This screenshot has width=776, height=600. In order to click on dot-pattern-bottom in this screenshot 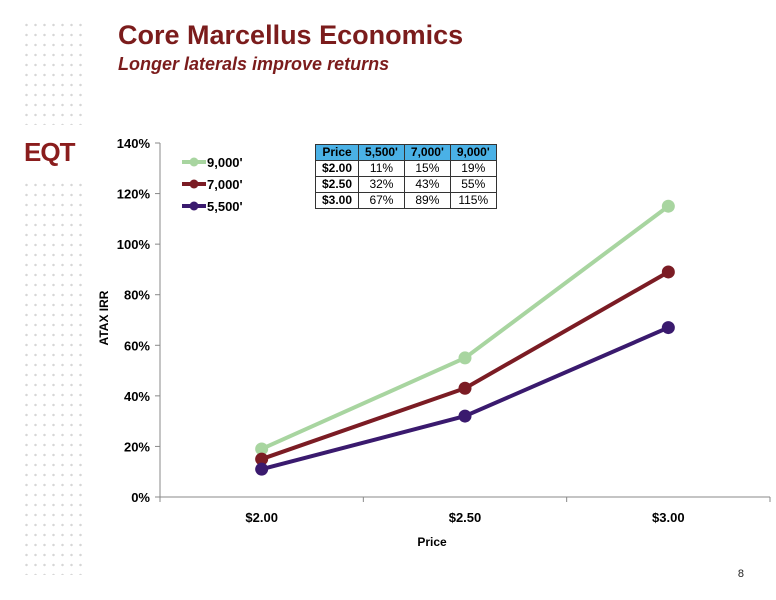, I will do `click(53, 377)`.